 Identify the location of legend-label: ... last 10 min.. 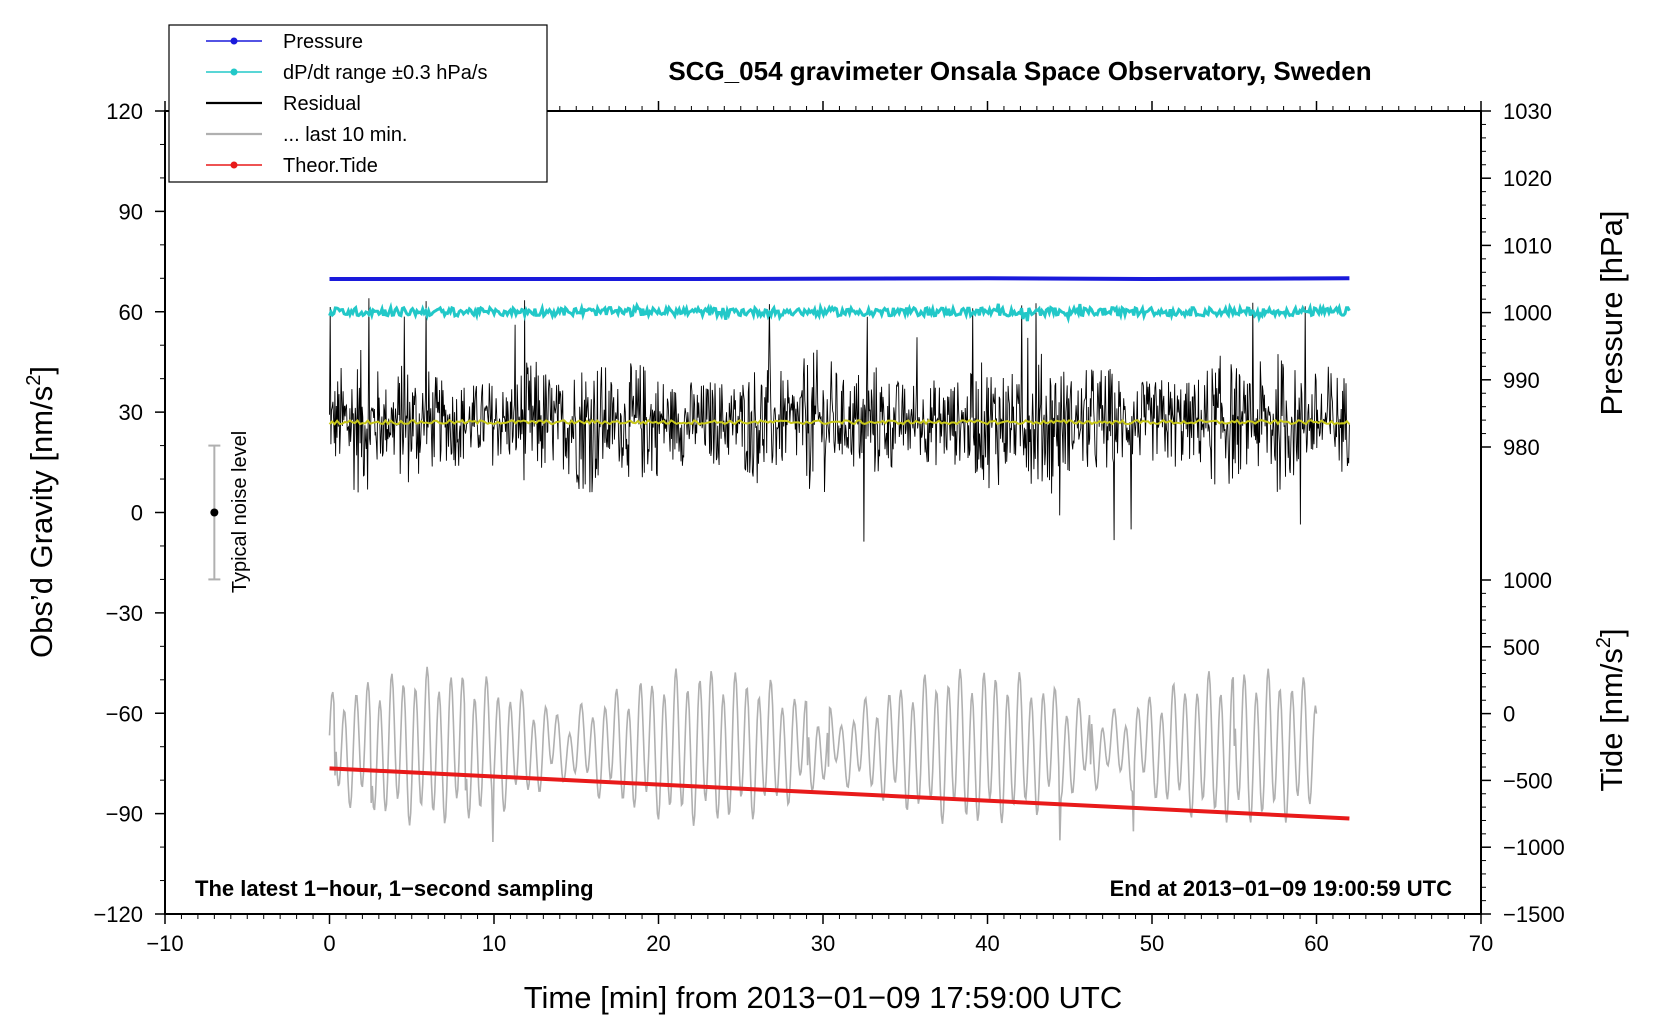
(345, 135).